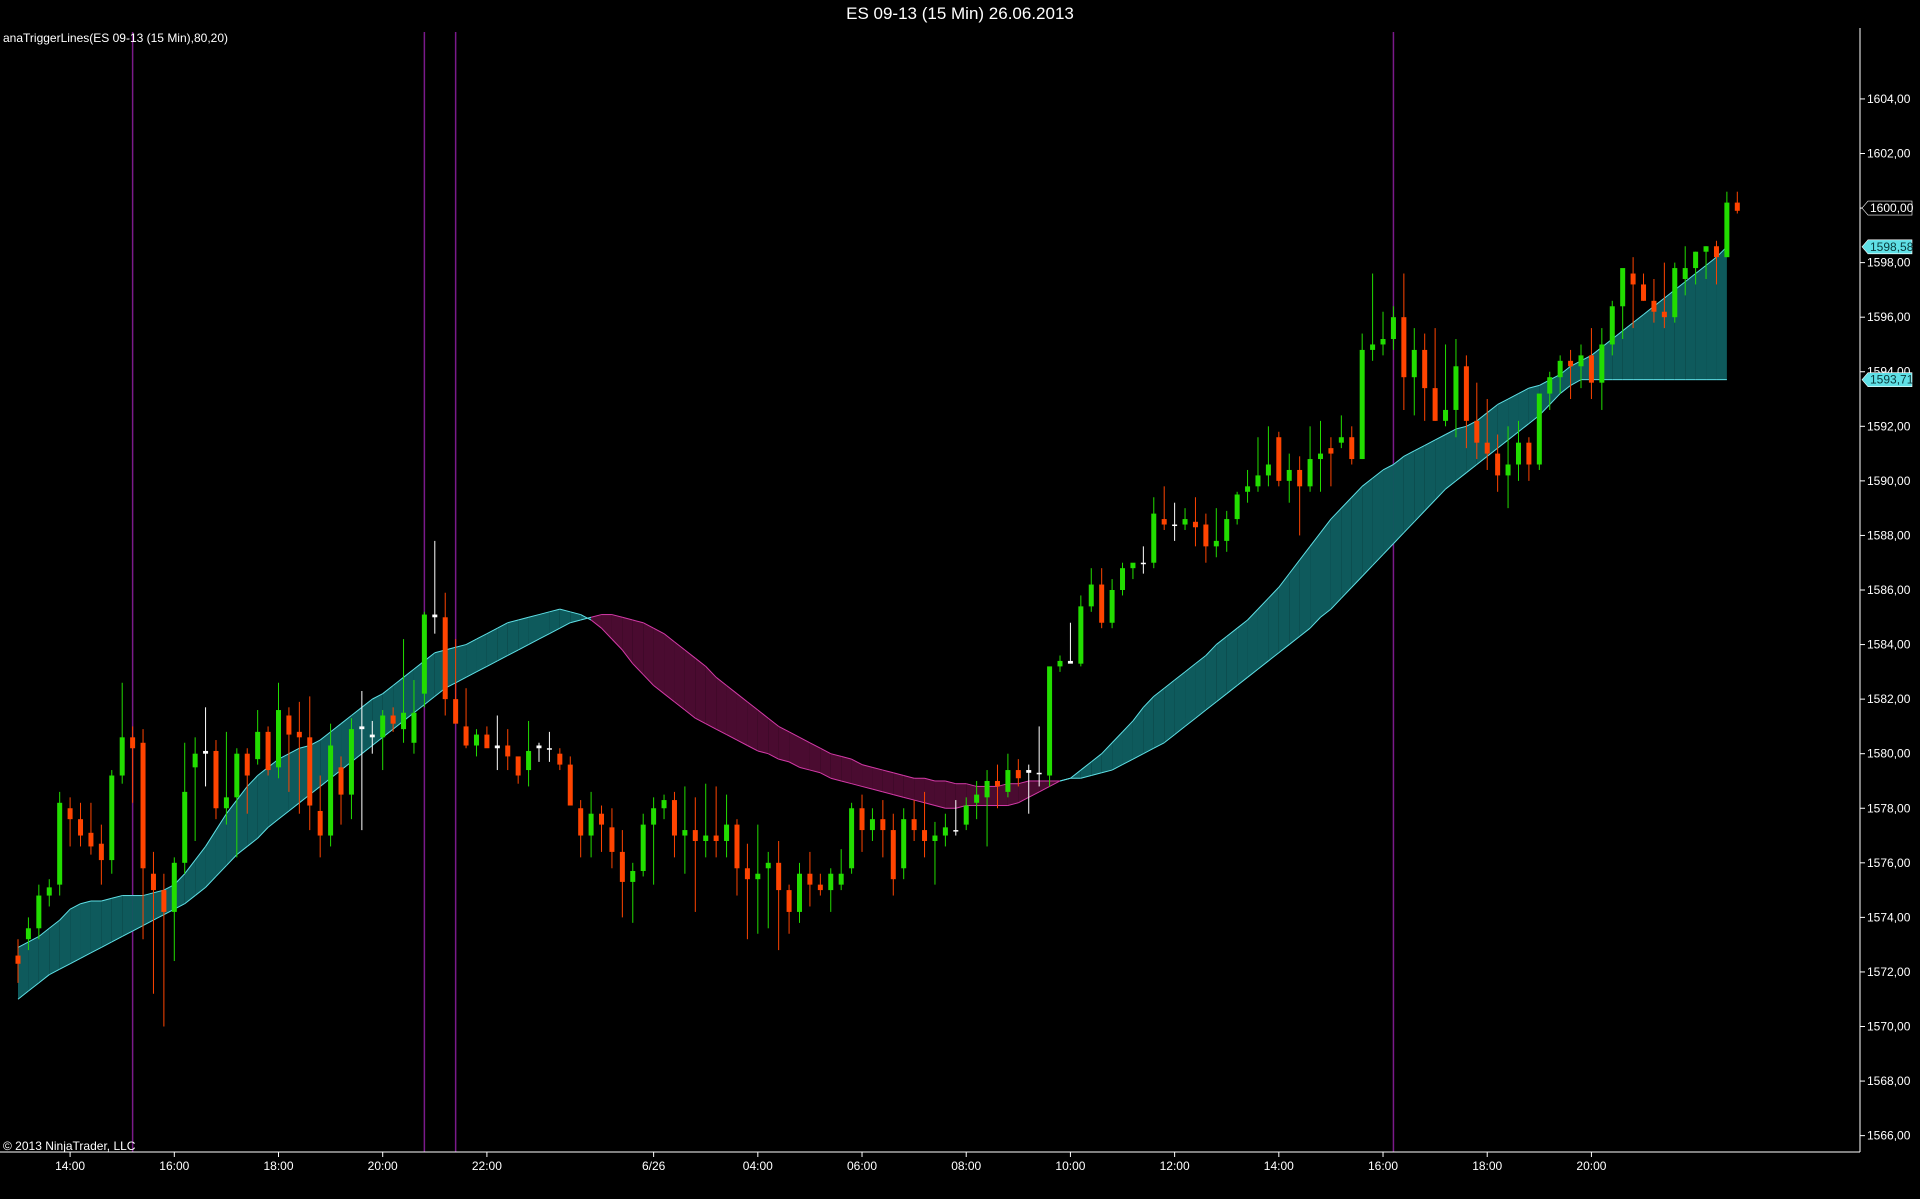 This screenshot has width=1920, height=1199. Describe the element at coordinates (758, 1166) in the screenshot. I see `time-tick-label: 04:00` at that location.